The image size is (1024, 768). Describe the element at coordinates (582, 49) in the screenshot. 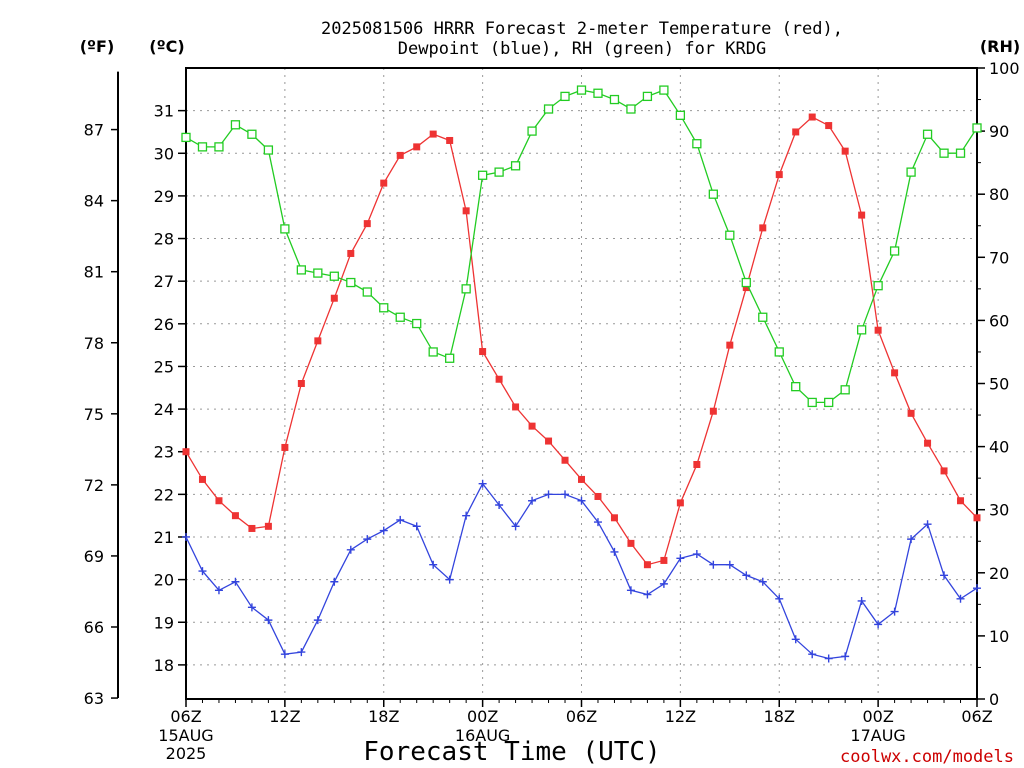

I see `chart-title-line2: Dewpoint (blue), RH (green) for KRDG` at that location.